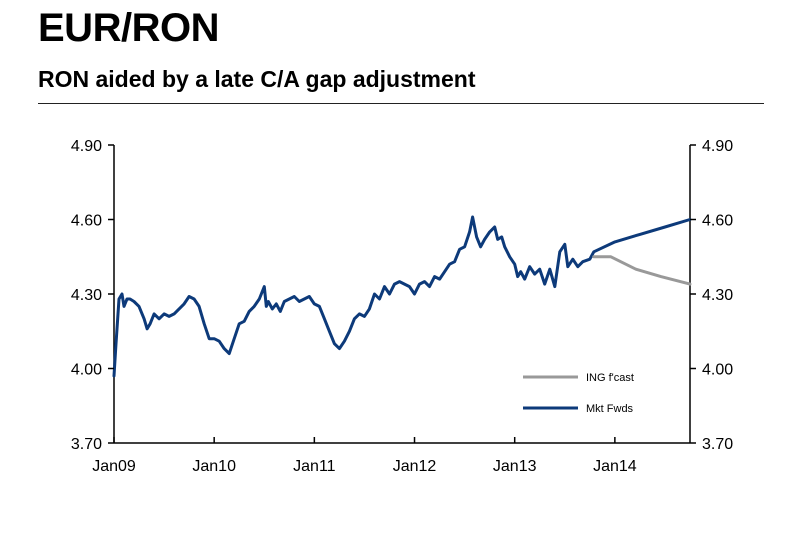 The image size is (792, 545). I want to click on title-divider, so click(401, 103).